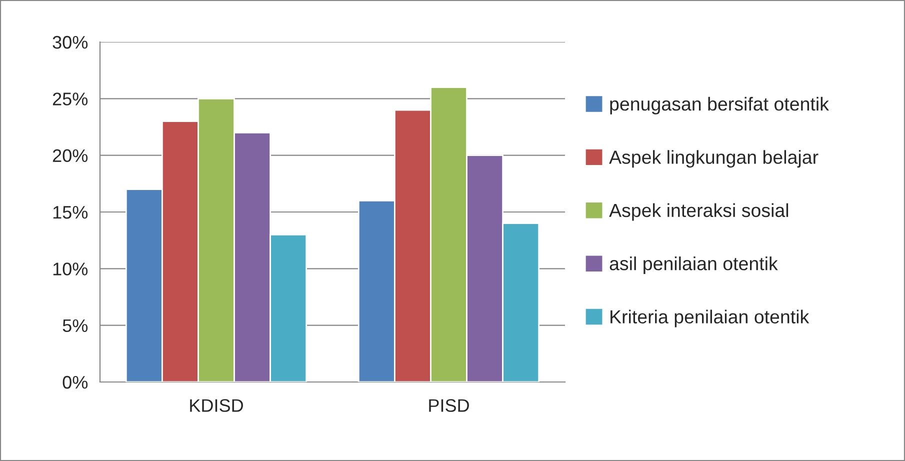 Image resolution: width=905 pixels, height=461 pixels. What do you see at coordinates (75, 382) in the screenshot?
I see `y-tick-label: 0%` at bounding box center [75, 382].